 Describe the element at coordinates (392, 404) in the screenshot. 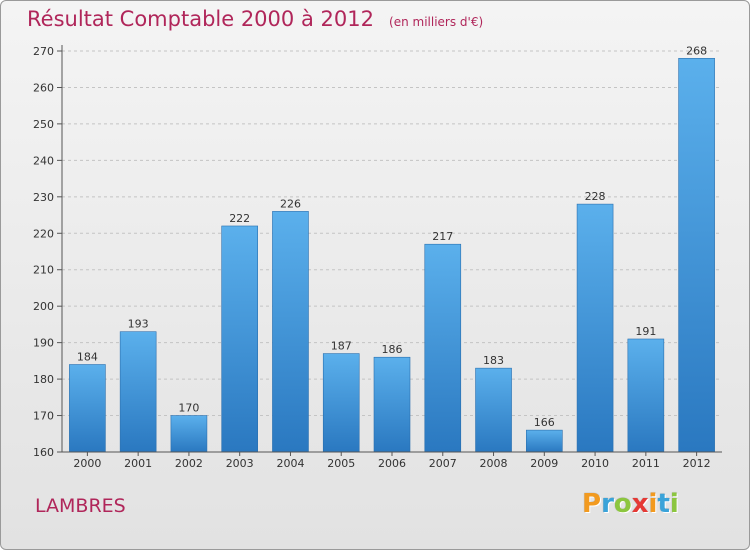

I see `bar-2006` at that location.